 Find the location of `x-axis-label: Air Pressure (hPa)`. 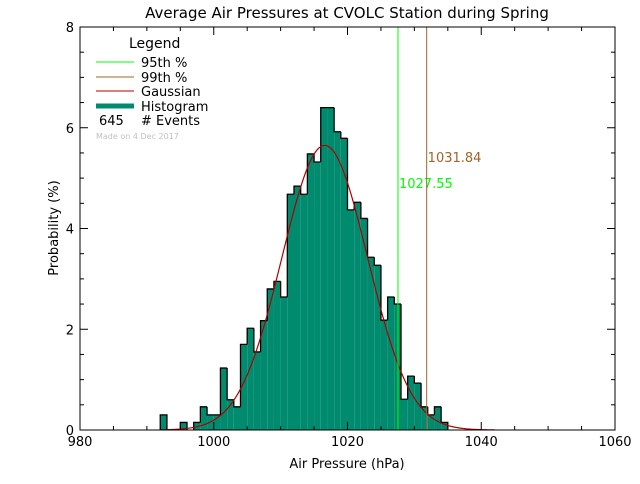

x-axis-label: Air Pressure (hPa) is located at coordinates (346, 464).